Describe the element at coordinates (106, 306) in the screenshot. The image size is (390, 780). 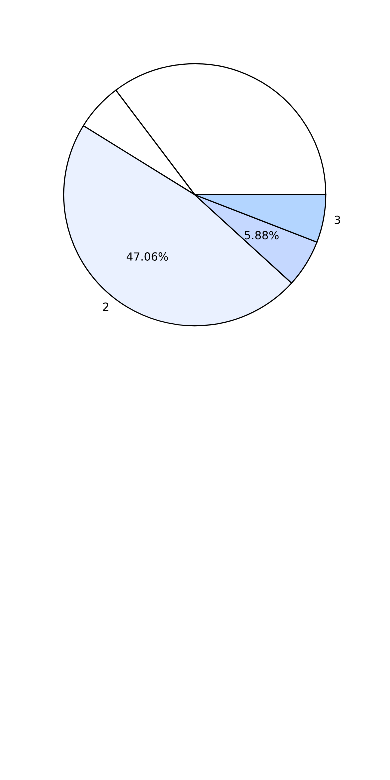
I see `slice-label: 2` at that location.